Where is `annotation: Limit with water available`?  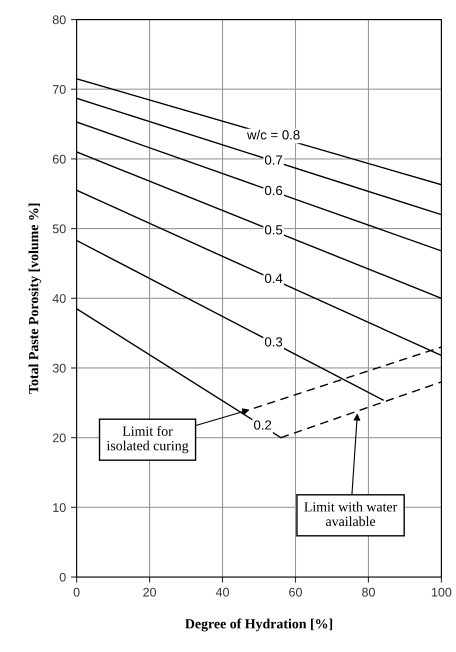 annotation: Limit with water available is located at coordinates (351, 514).